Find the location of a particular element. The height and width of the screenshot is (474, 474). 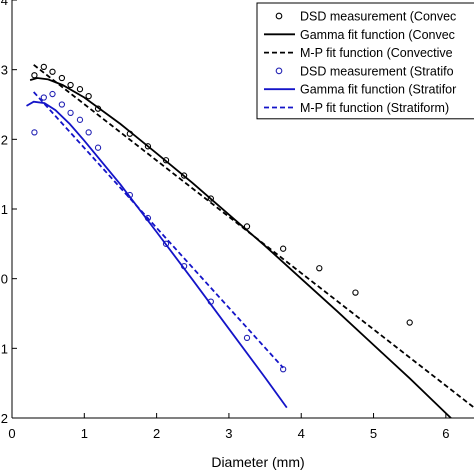

x-axis-title: Diameter (mm) is located at coordinates (257, 462).